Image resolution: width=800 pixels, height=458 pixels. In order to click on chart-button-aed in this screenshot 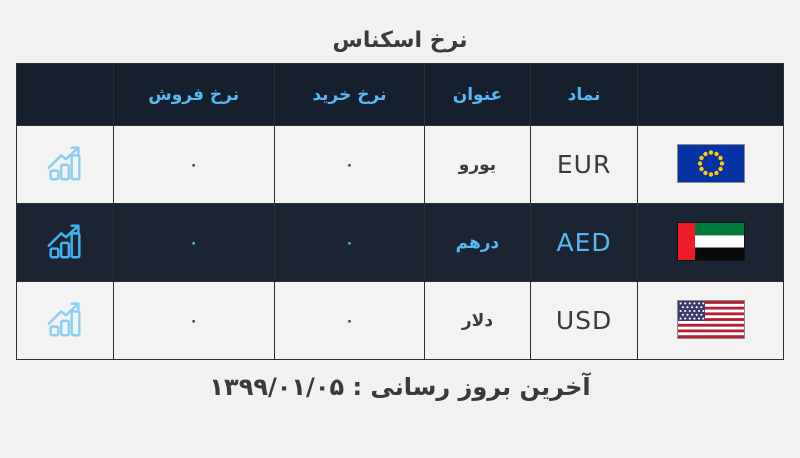, I will do `click(65, 241)`.